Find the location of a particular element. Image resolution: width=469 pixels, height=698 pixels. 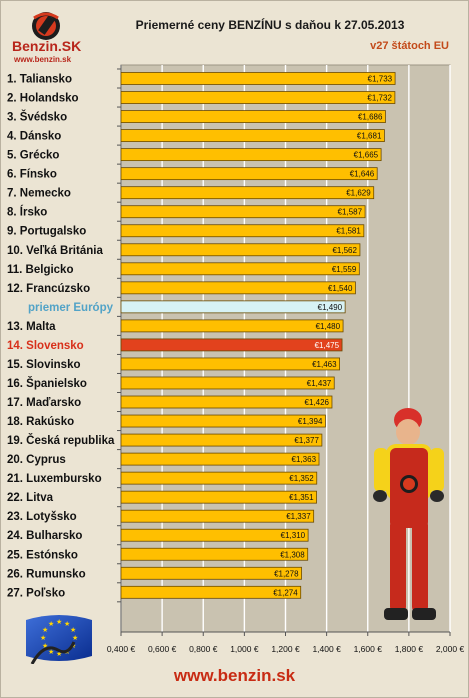

x-tick-label: 0,800 € is located at coordinates (203, 649).